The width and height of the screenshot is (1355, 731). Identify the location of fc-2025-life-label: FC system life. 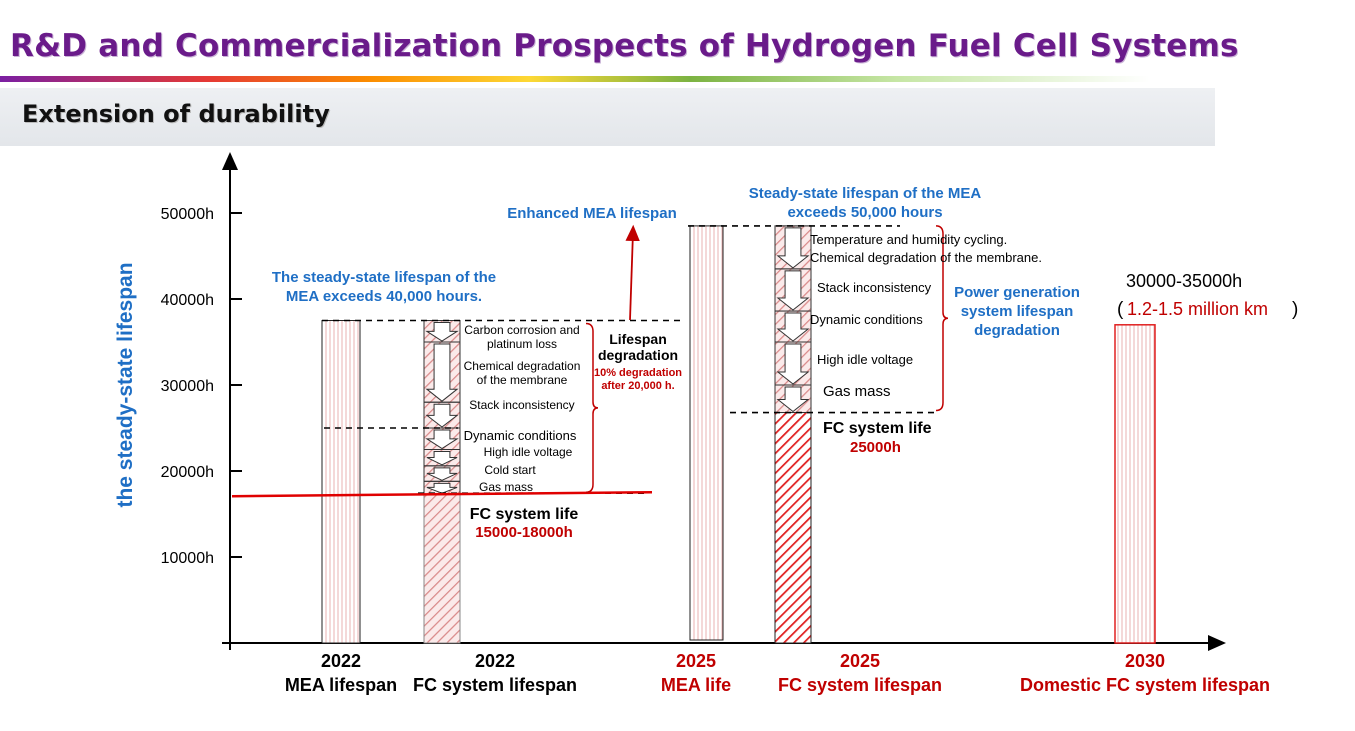
(877, 428).